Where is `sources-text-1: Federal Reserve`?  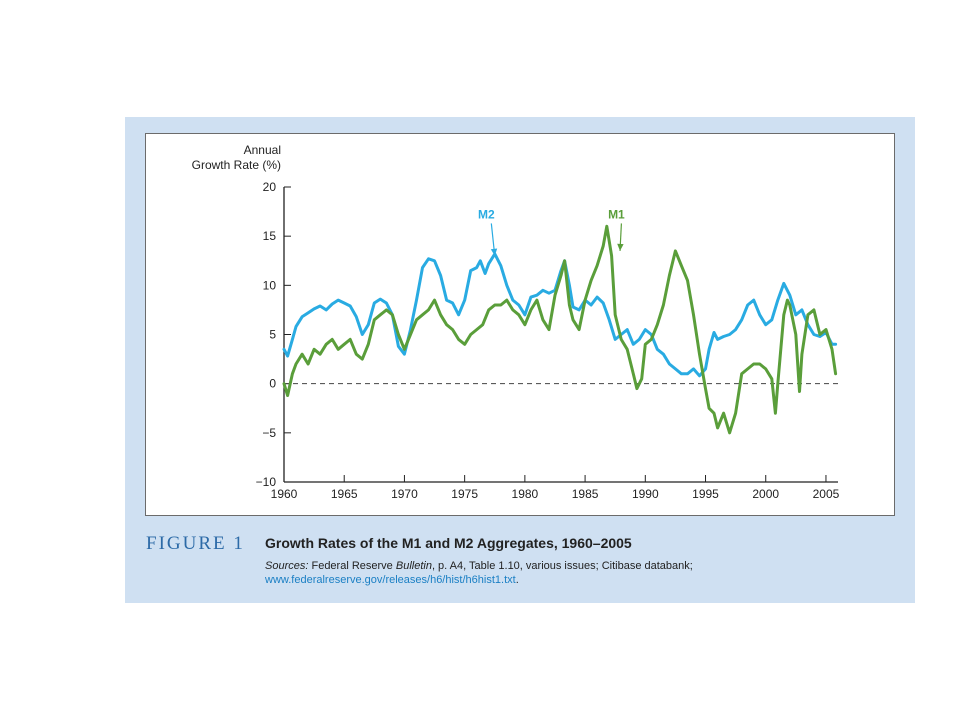 sources-text-1: Federal Reserve is located at coordinates (352, 566).